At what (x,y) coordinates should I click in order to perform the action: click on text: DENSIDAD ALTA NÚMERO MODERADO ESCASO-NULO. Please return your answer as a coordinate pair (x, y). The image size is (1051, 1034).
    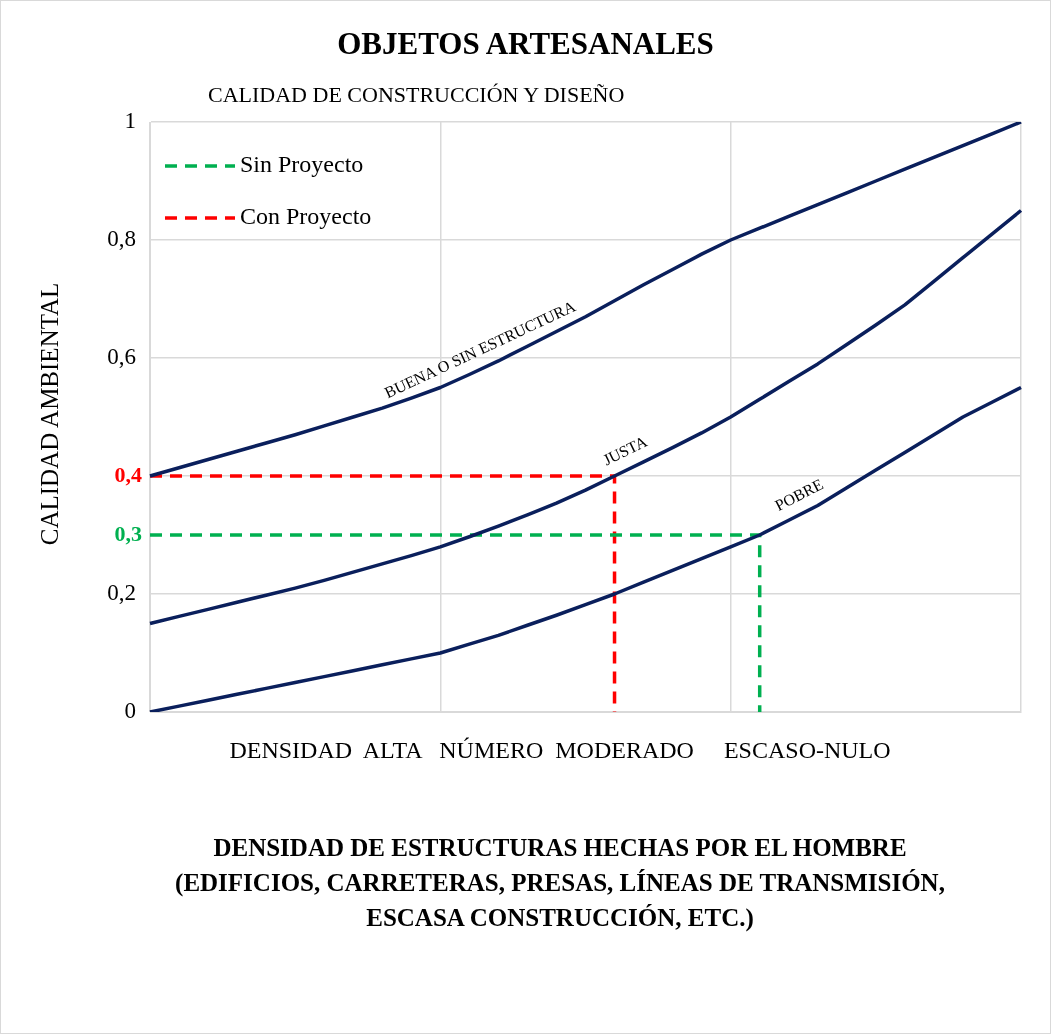
    Looking at the image, I should click on (560, 750).